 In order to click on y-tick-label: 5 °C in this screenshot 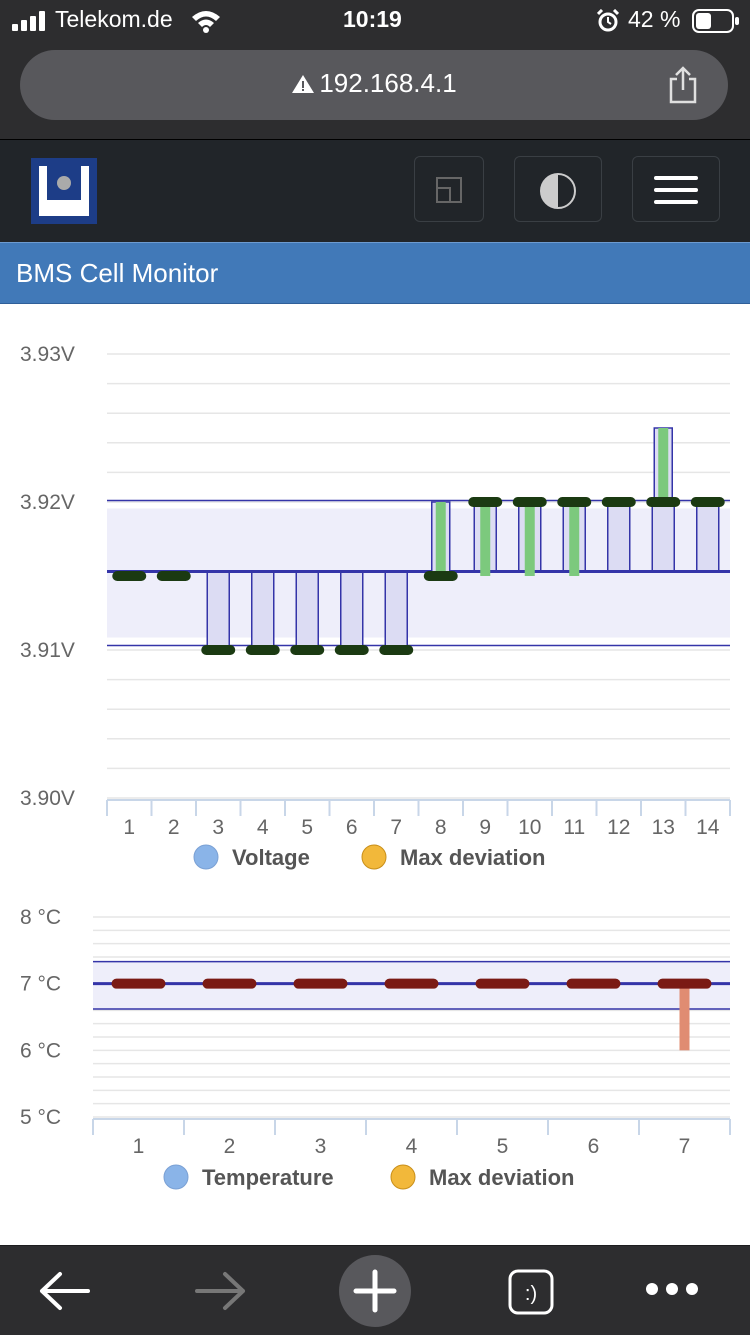, I will do `click(40, 1117)`.